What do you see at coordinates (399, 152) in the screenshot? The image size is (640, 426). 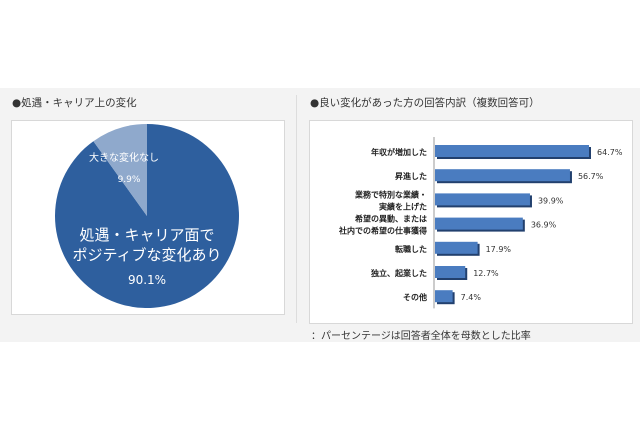 I see `bar-category-label-0: 年収が増加した` at bounding box center [399, 152].